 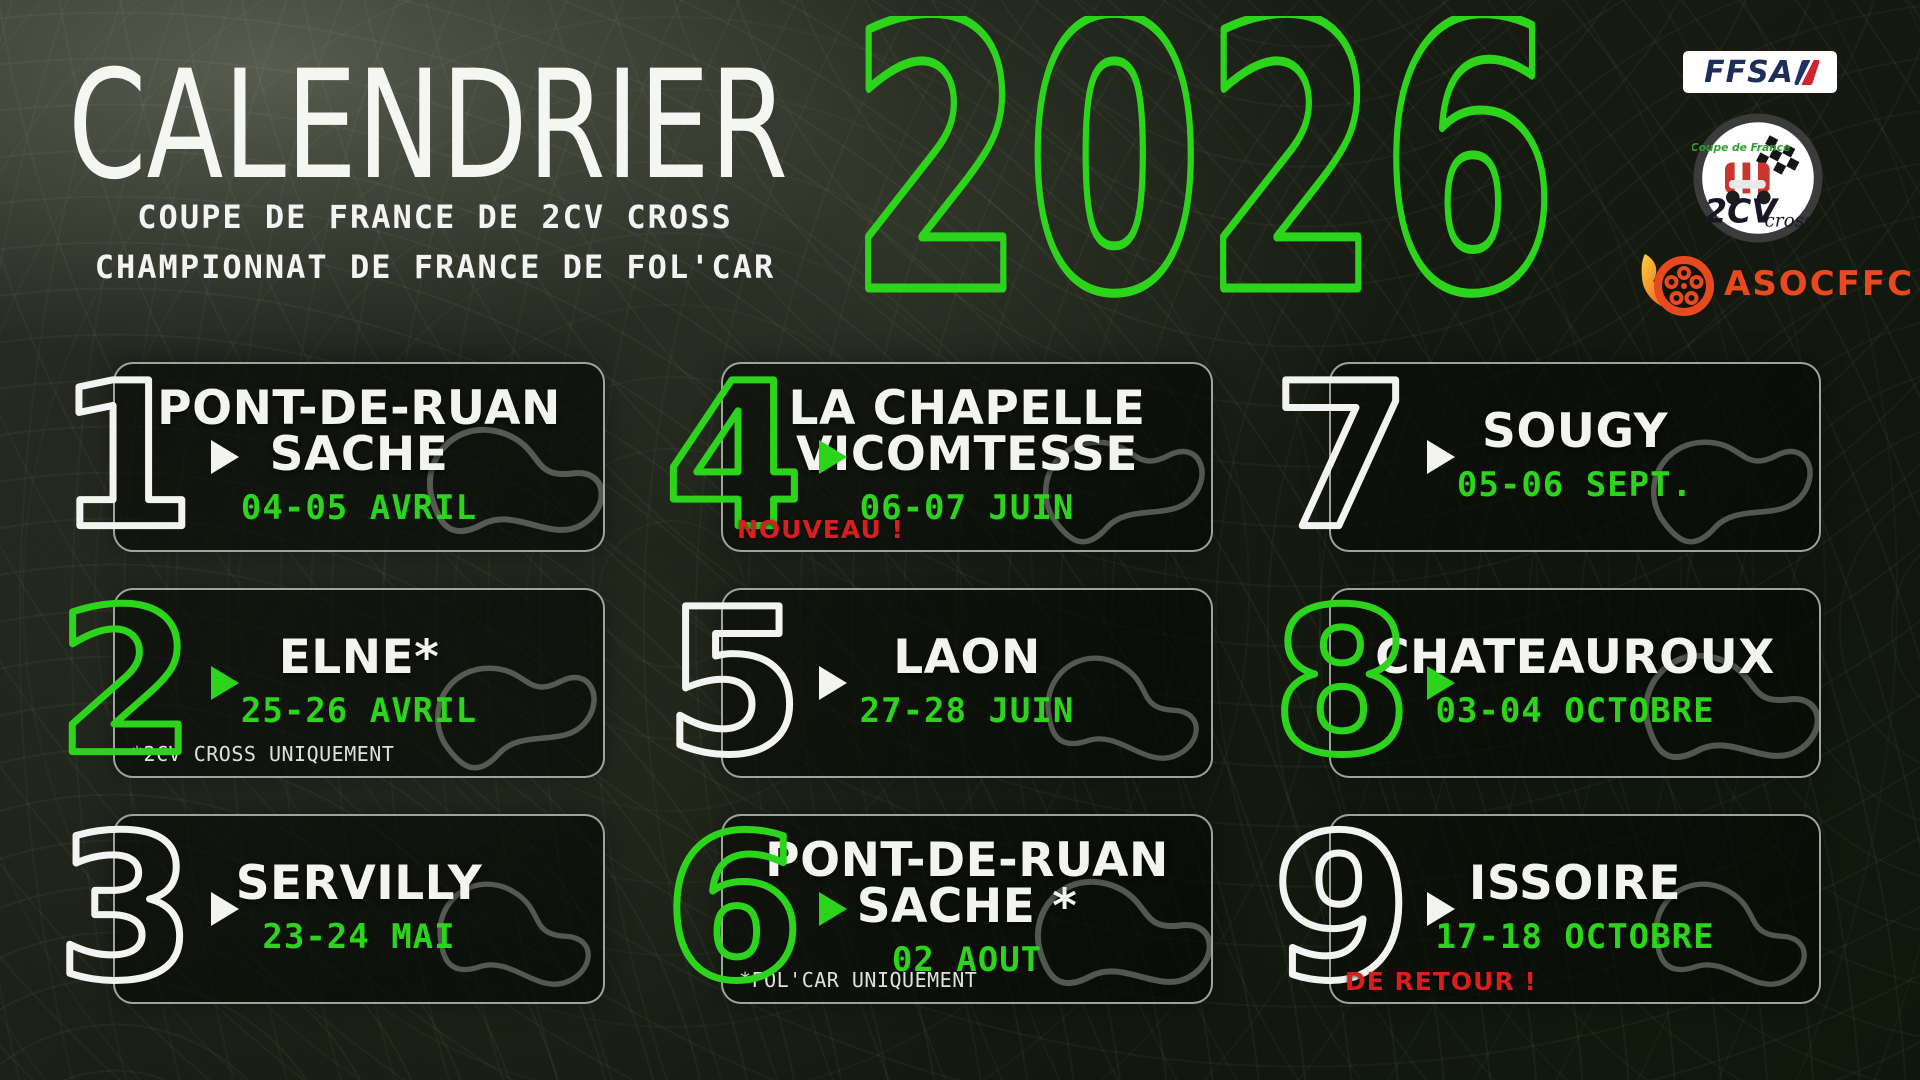 I want to click on page-title: CALENDRIER, so click(x=428, y=119).